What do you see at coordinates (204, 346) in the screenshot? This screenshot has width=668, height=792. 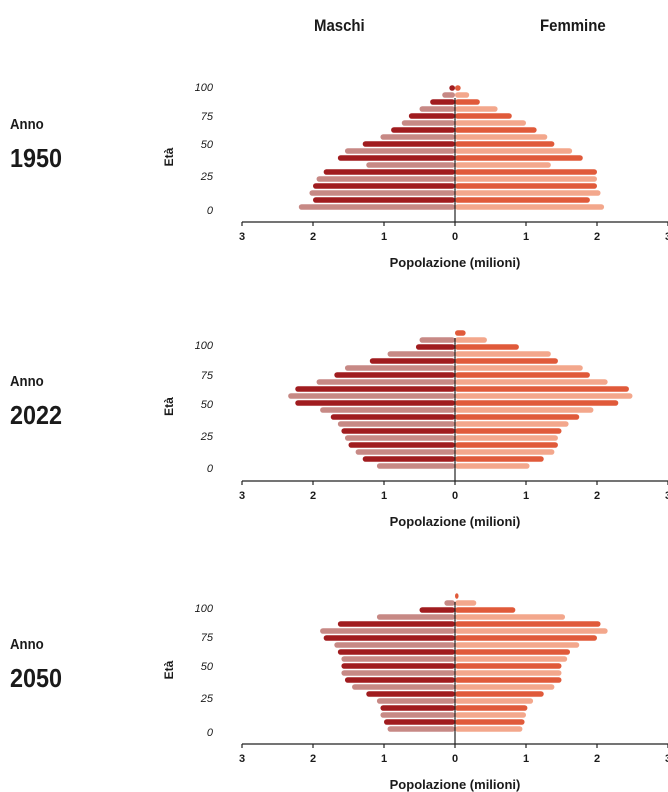 I see `age-tick-label-2022-4: 100` at bounding box center [204, 346].